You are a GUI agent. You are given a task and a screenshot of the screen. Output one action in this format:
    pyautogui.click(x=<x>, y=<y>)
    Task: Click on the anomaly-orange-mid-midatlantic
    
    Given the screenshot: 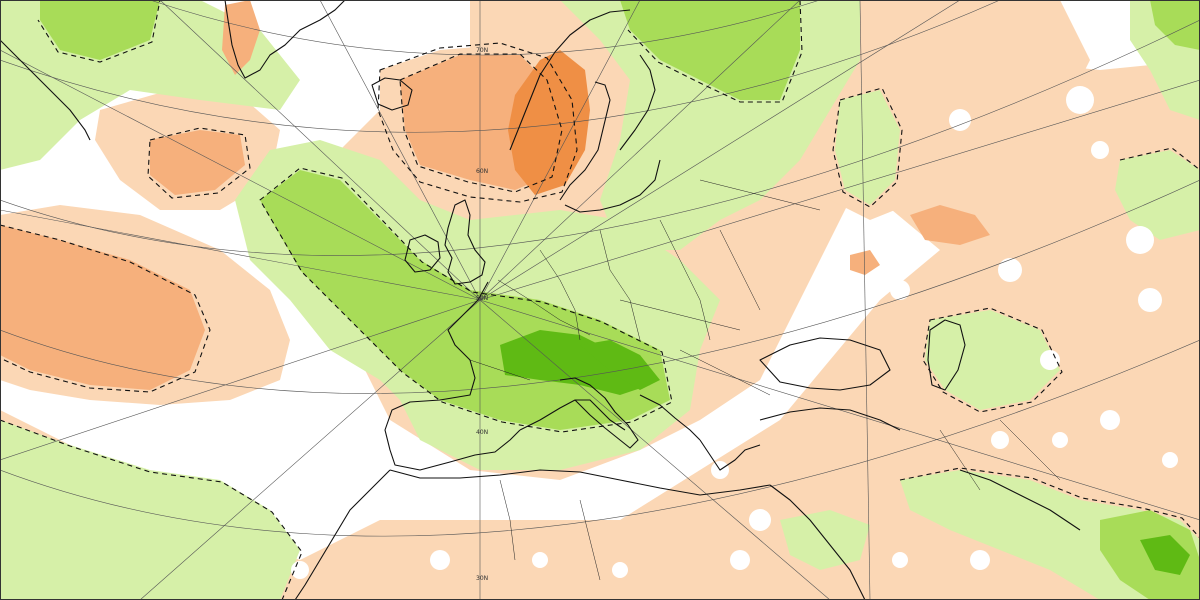 What is the action you would take?
    pyautogui.click(x=197, y=162)
    